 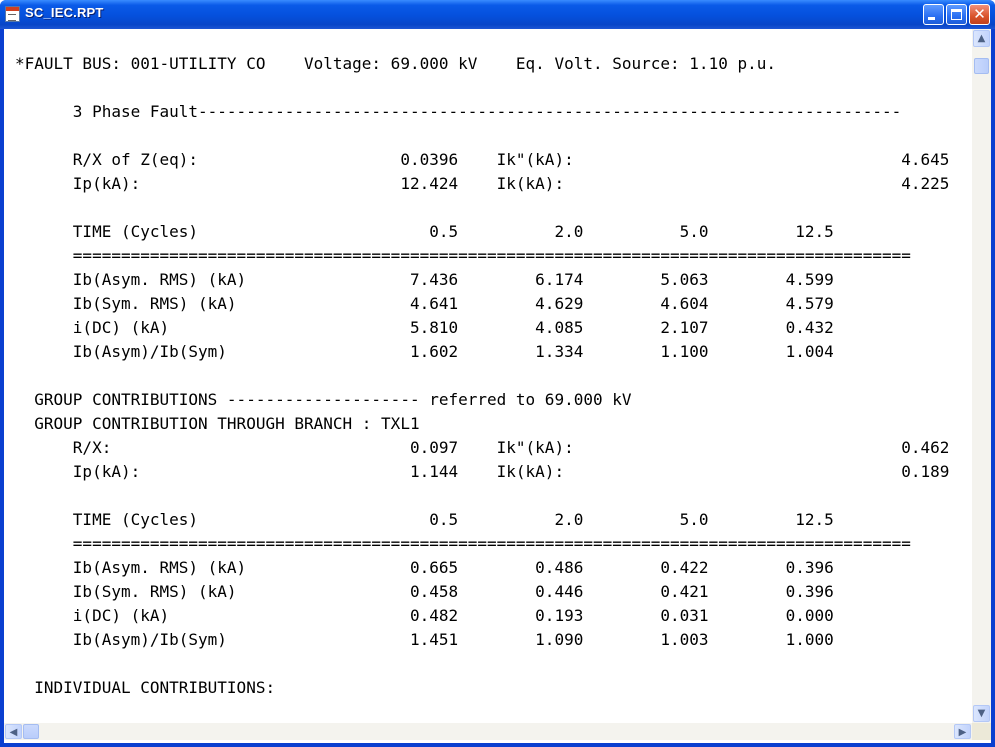 I want to click on minimize-icon, so click(x=931, y=18).